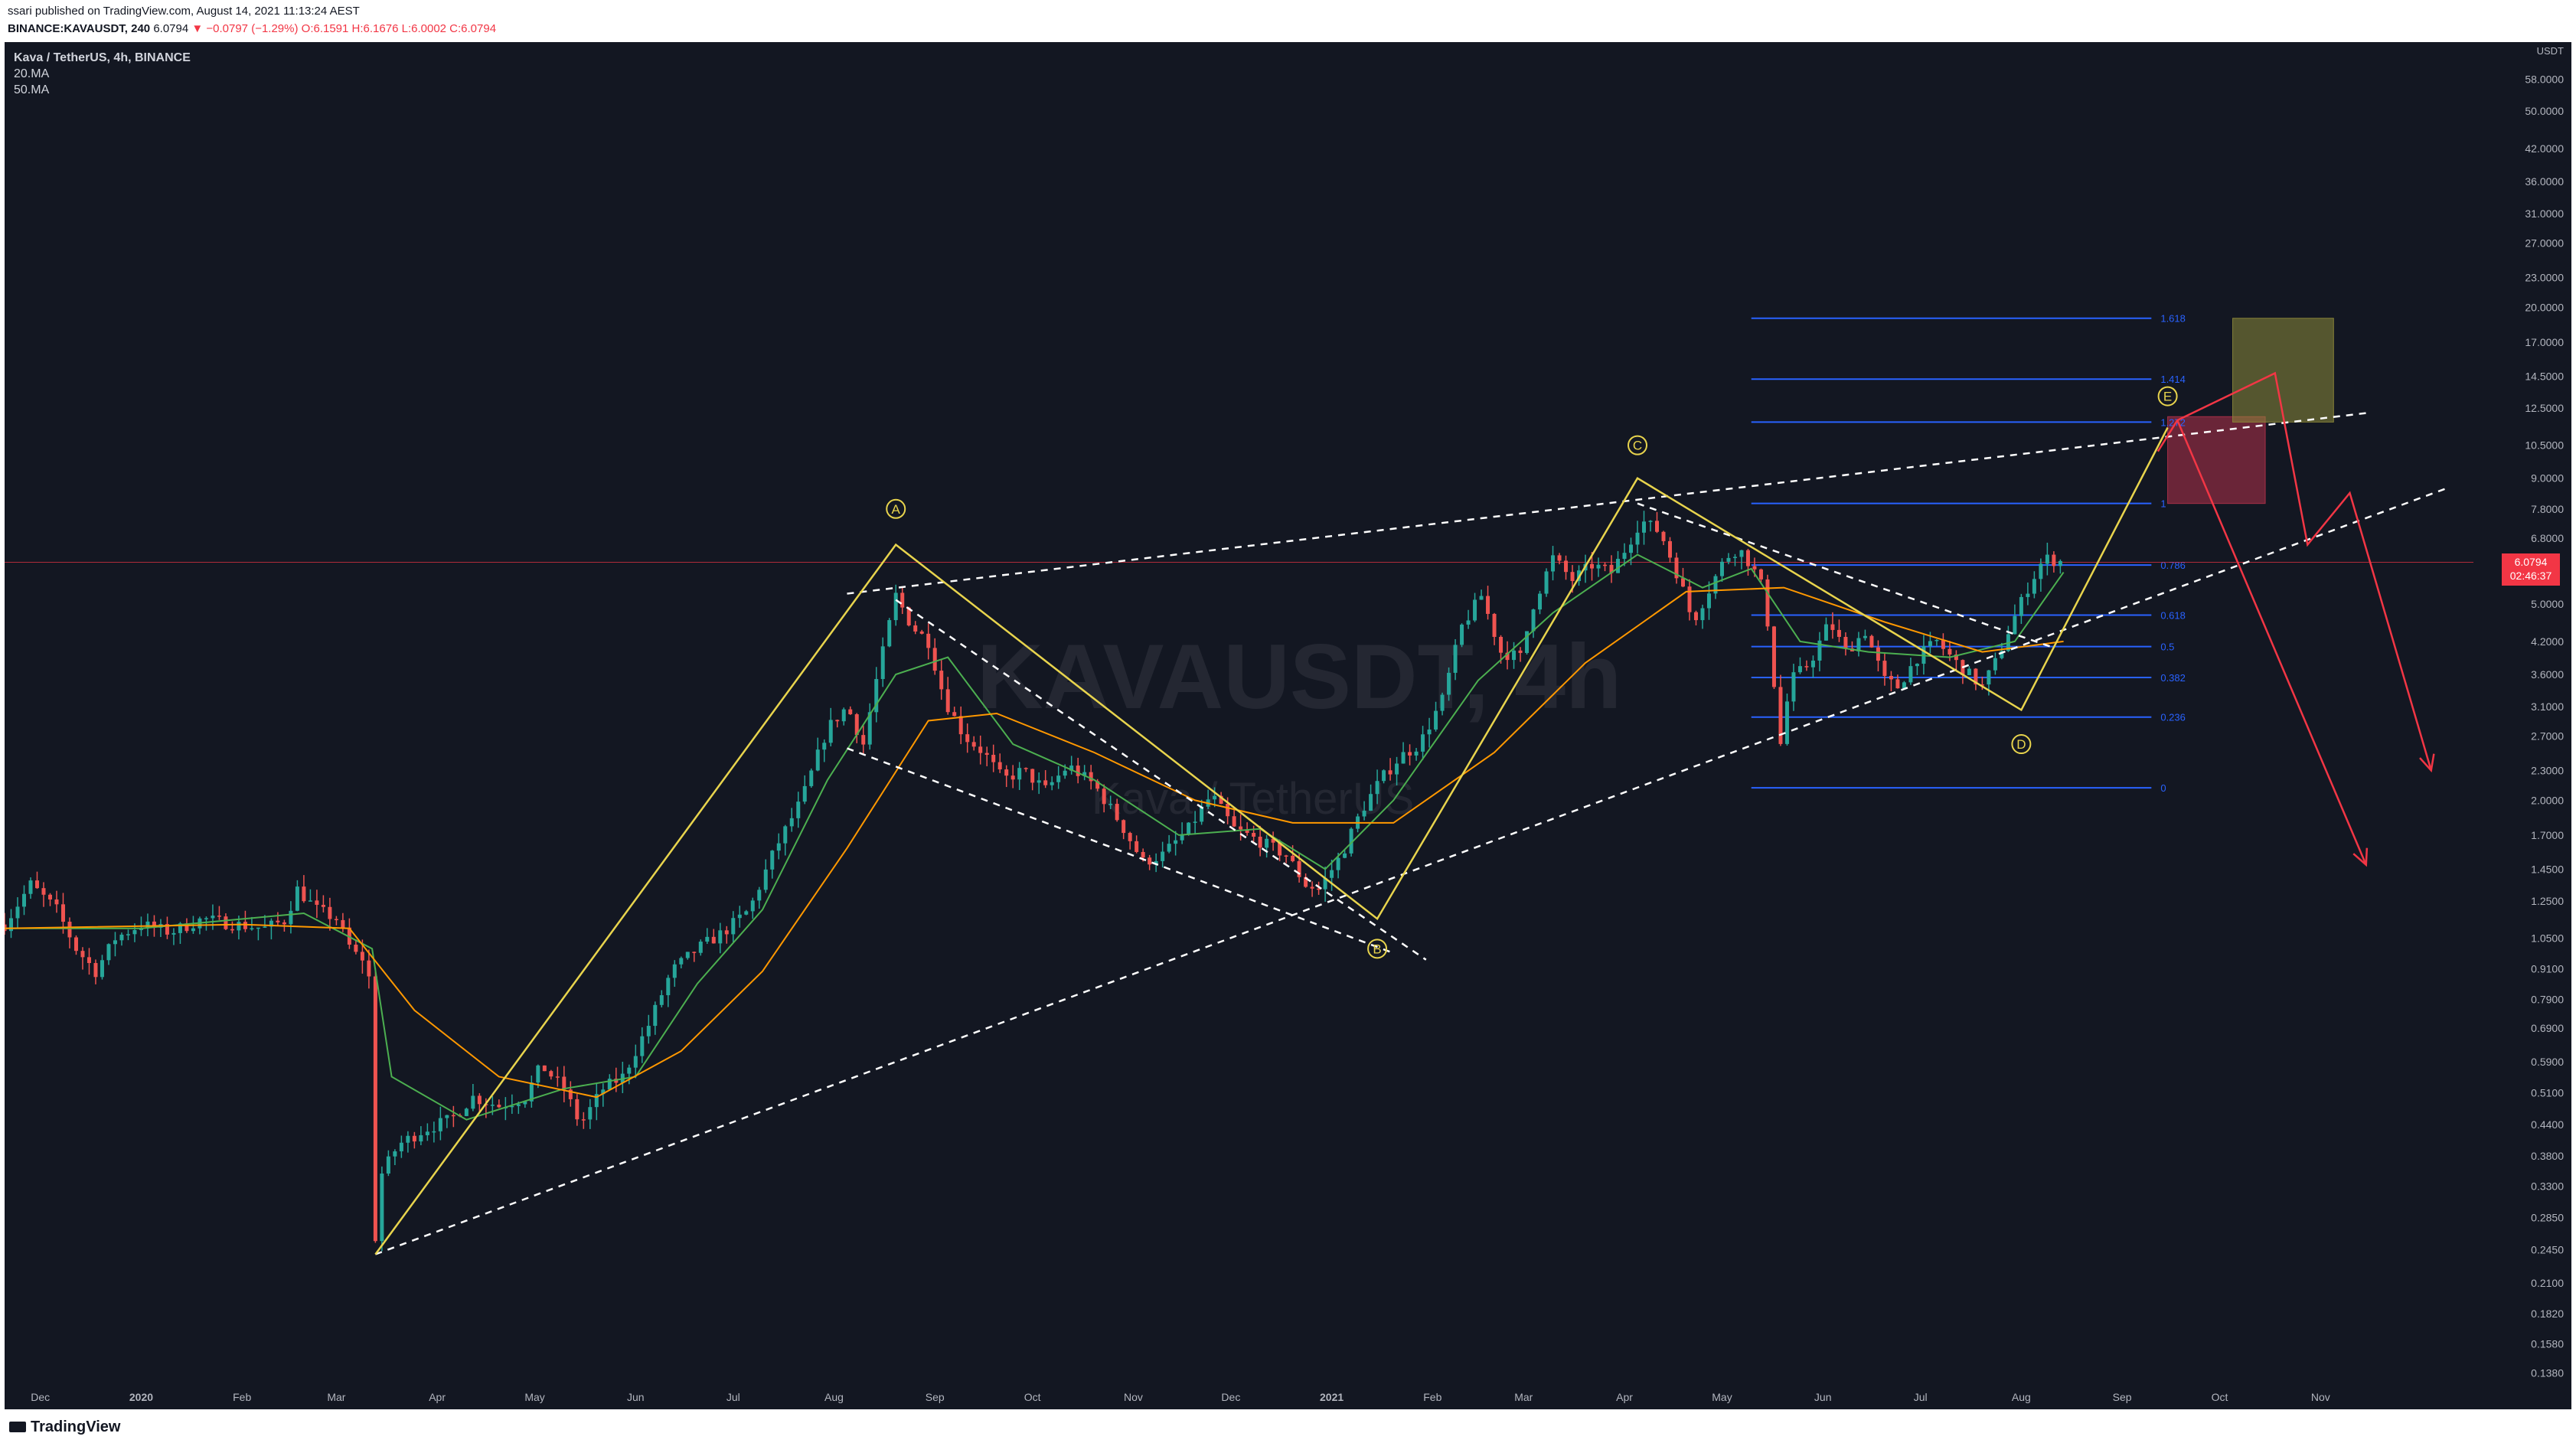 The width and height of the screenshot is (2576, 1443). What do you see at coordinates (1432, 1397) in the screenshot?
I see `time-tick-label: Feb` at bounding box center [1432, 1397].